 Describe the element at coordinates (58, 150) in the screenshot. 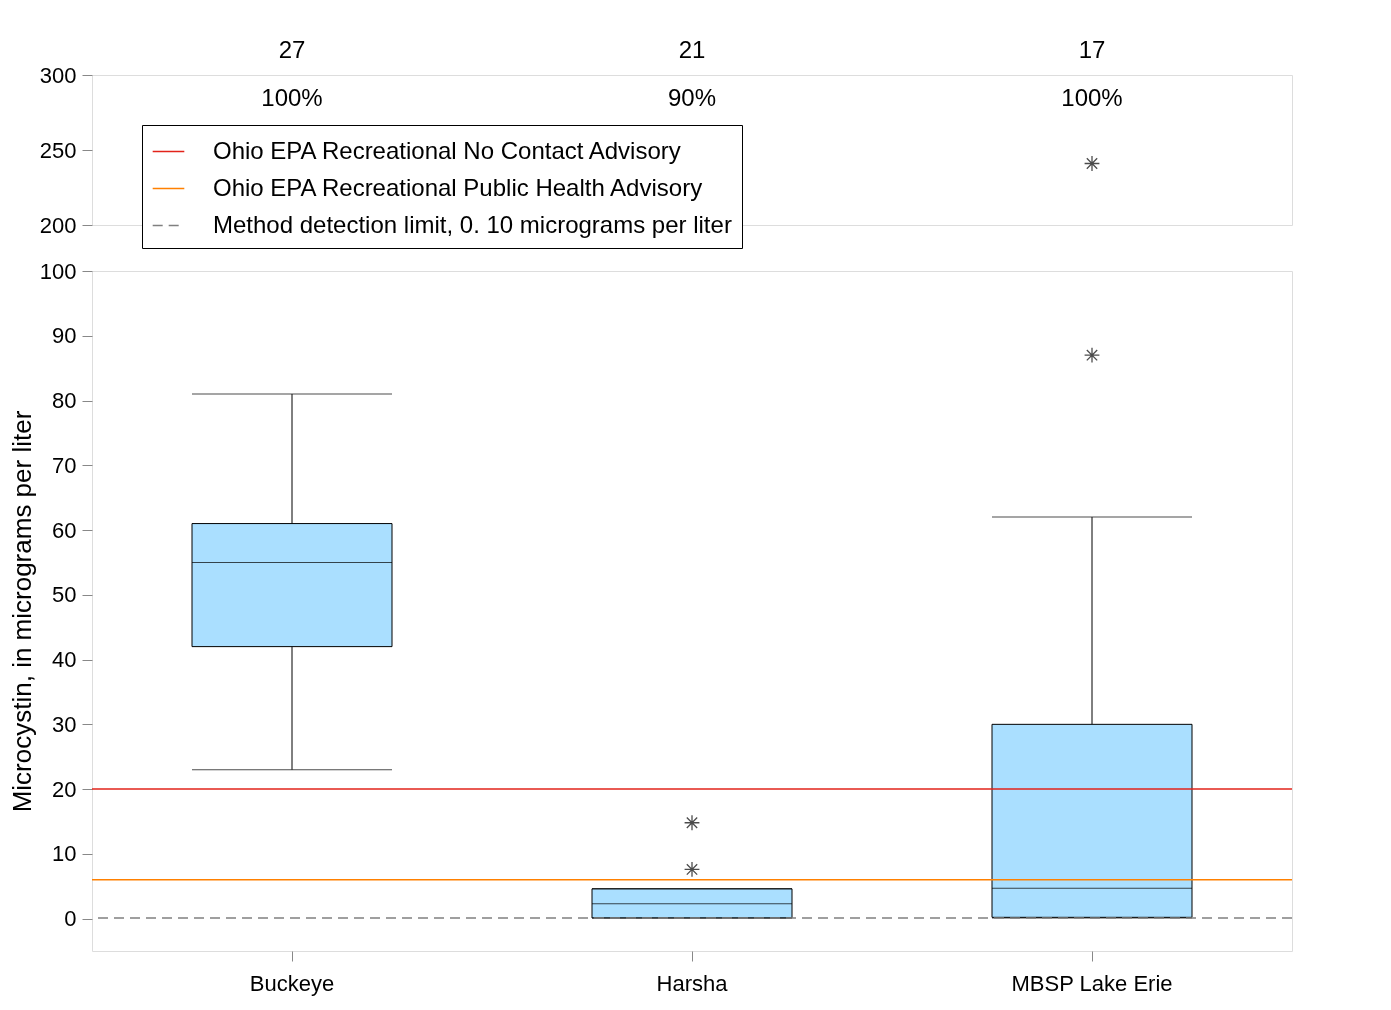

I see `y-tick-label: 250` at that location.